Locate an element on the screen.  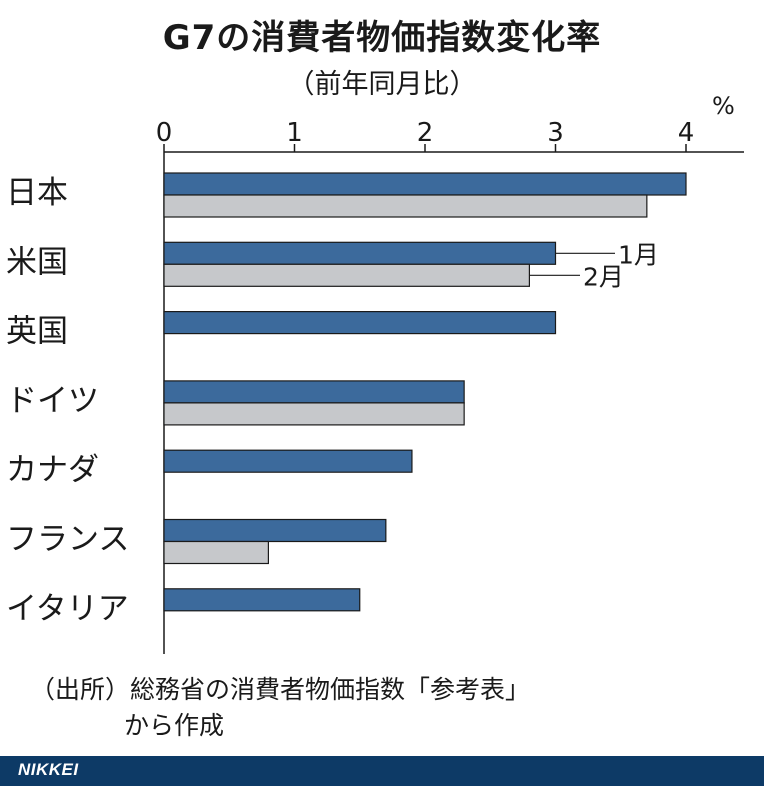
category-label: 米国 is located at coordinates (37, 262).